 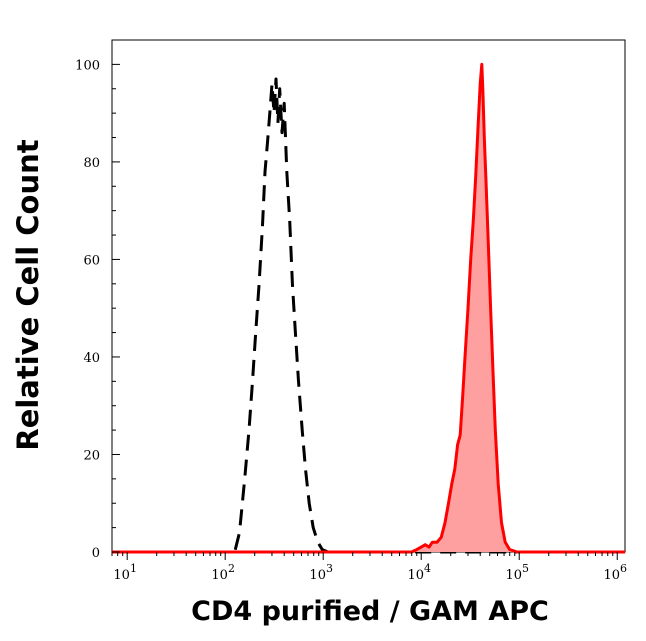 What do you see at coordinates (615, 572) in the screenshot?
I see `x-tick-label: 10⁶` at bounding box center [615, 572].